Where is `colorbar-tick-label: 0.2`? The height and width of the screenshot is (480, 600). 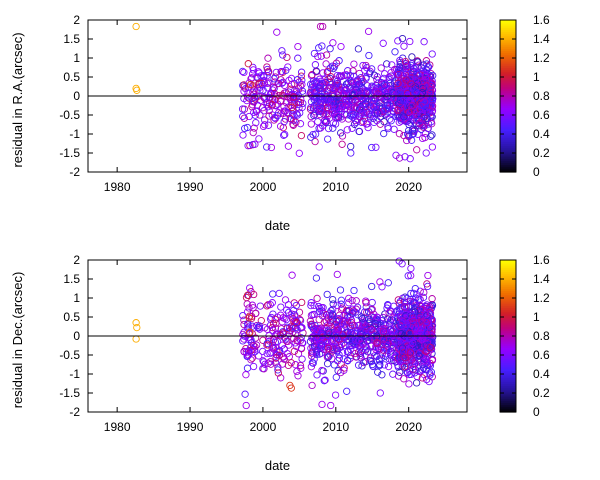
colorbar-tick-label: 0.2 is located at coordinates (541, 153).